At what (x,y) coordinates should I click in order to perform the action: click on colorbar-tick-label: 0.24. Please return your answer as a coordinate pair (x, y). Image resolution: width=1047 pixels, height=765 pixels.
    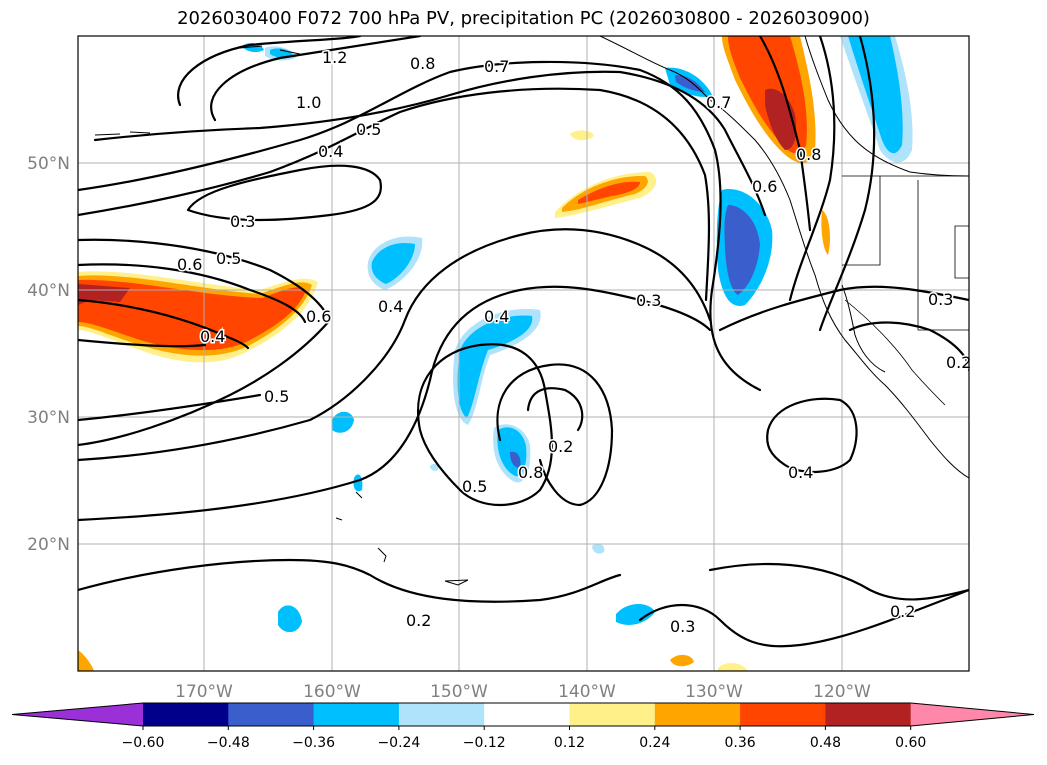
    Looking at the image, I should click on (654, 743).